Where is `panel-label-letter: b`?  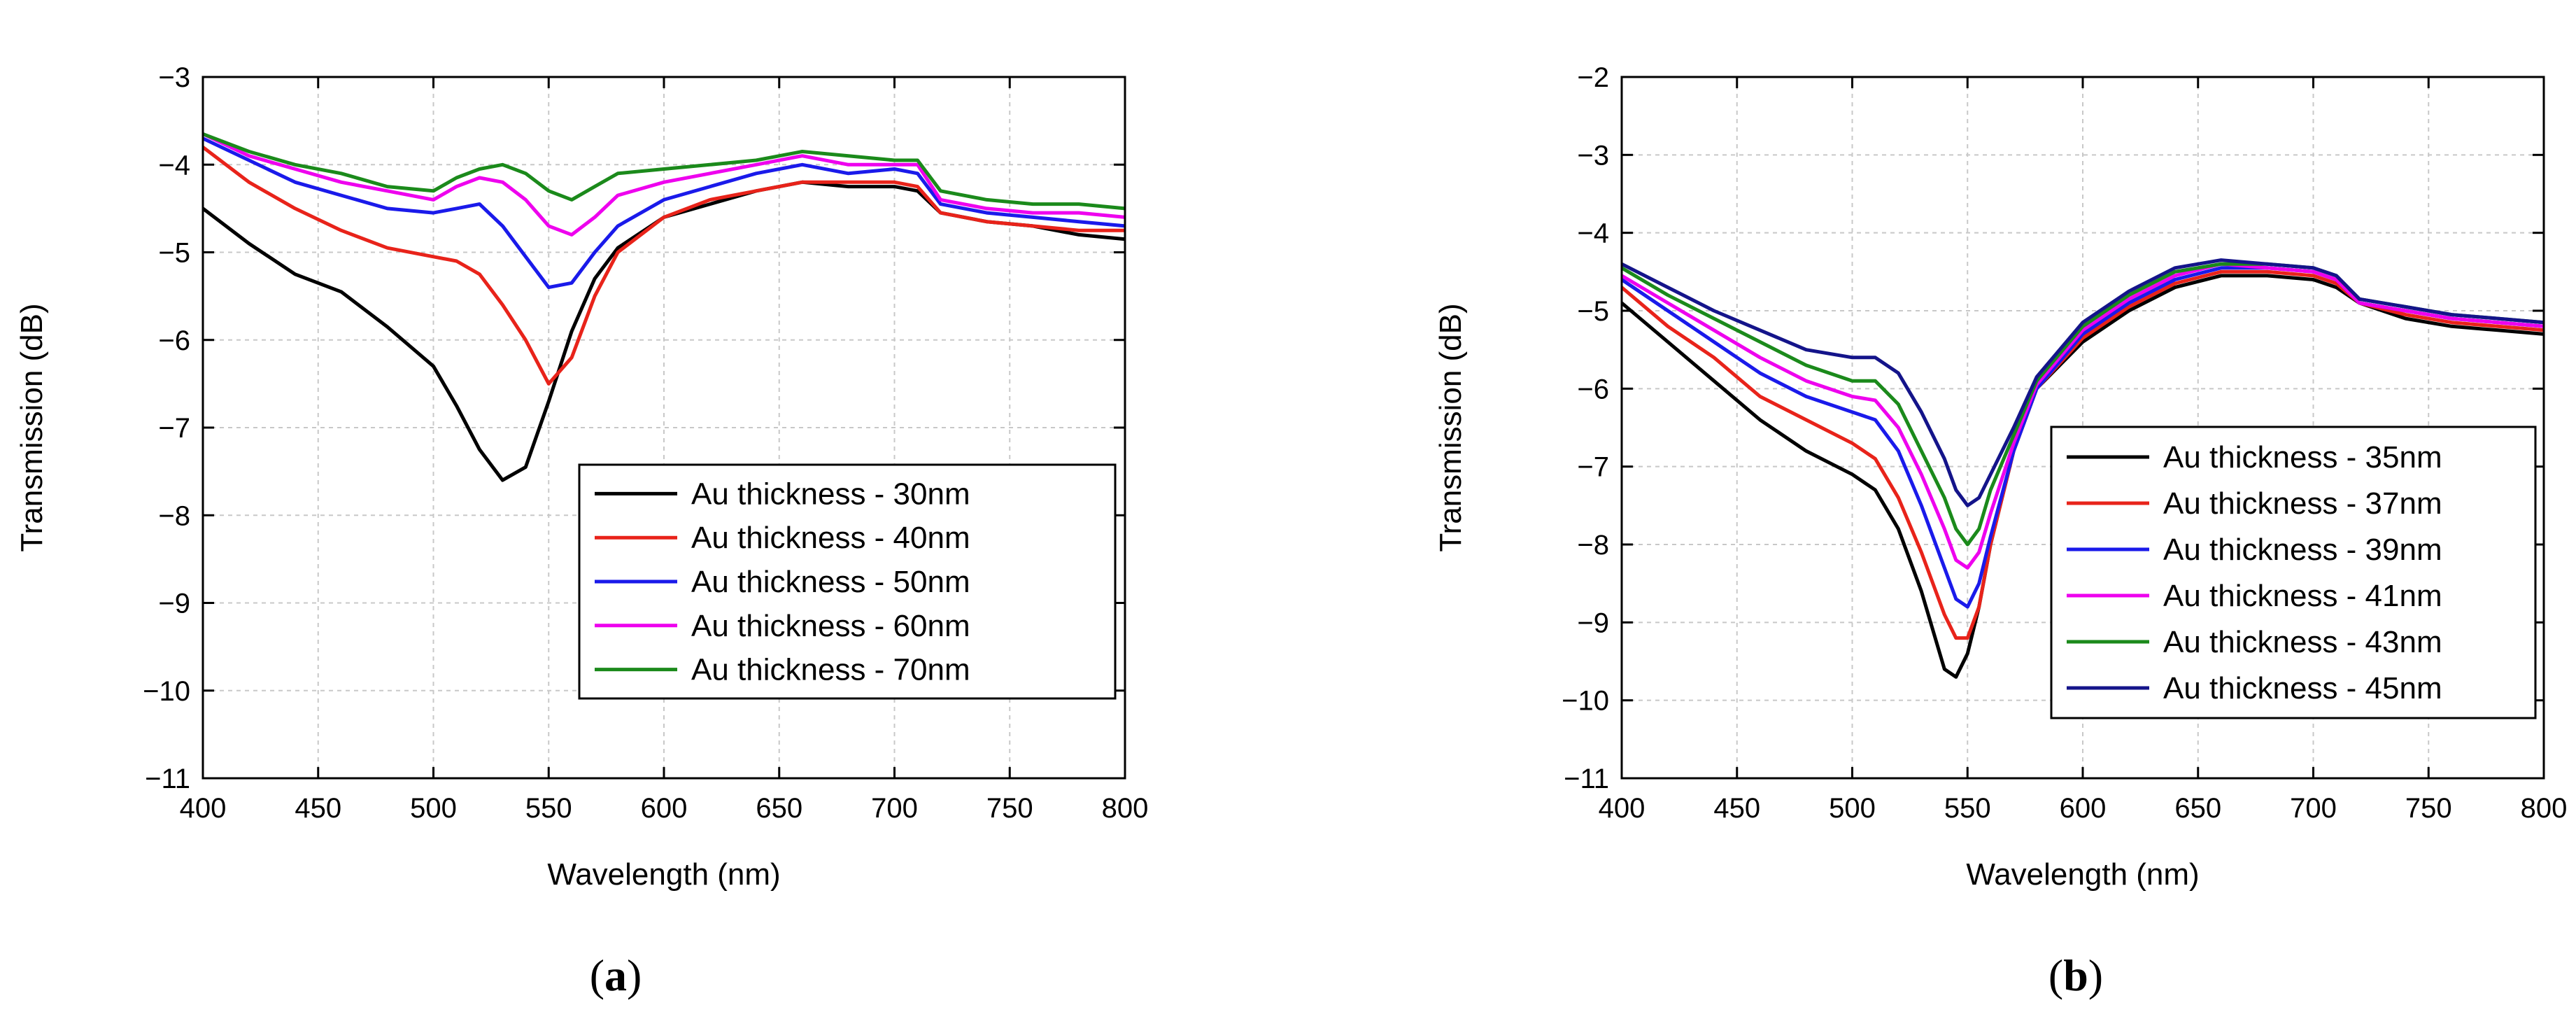
panel-label-letter: b is located at coordinates (2075, 975).